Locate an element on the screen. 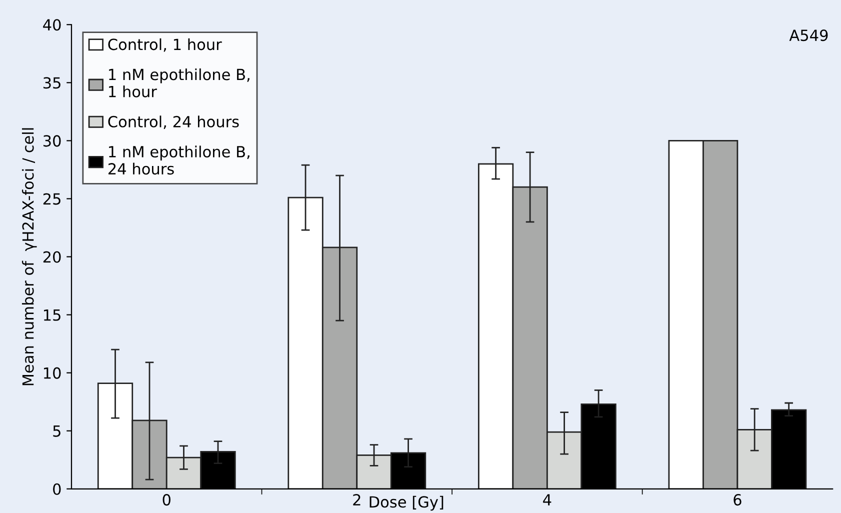 The width and height of the screenshot is (841, 513). y-tick-label: 0 is located at coordinates (57, 489).